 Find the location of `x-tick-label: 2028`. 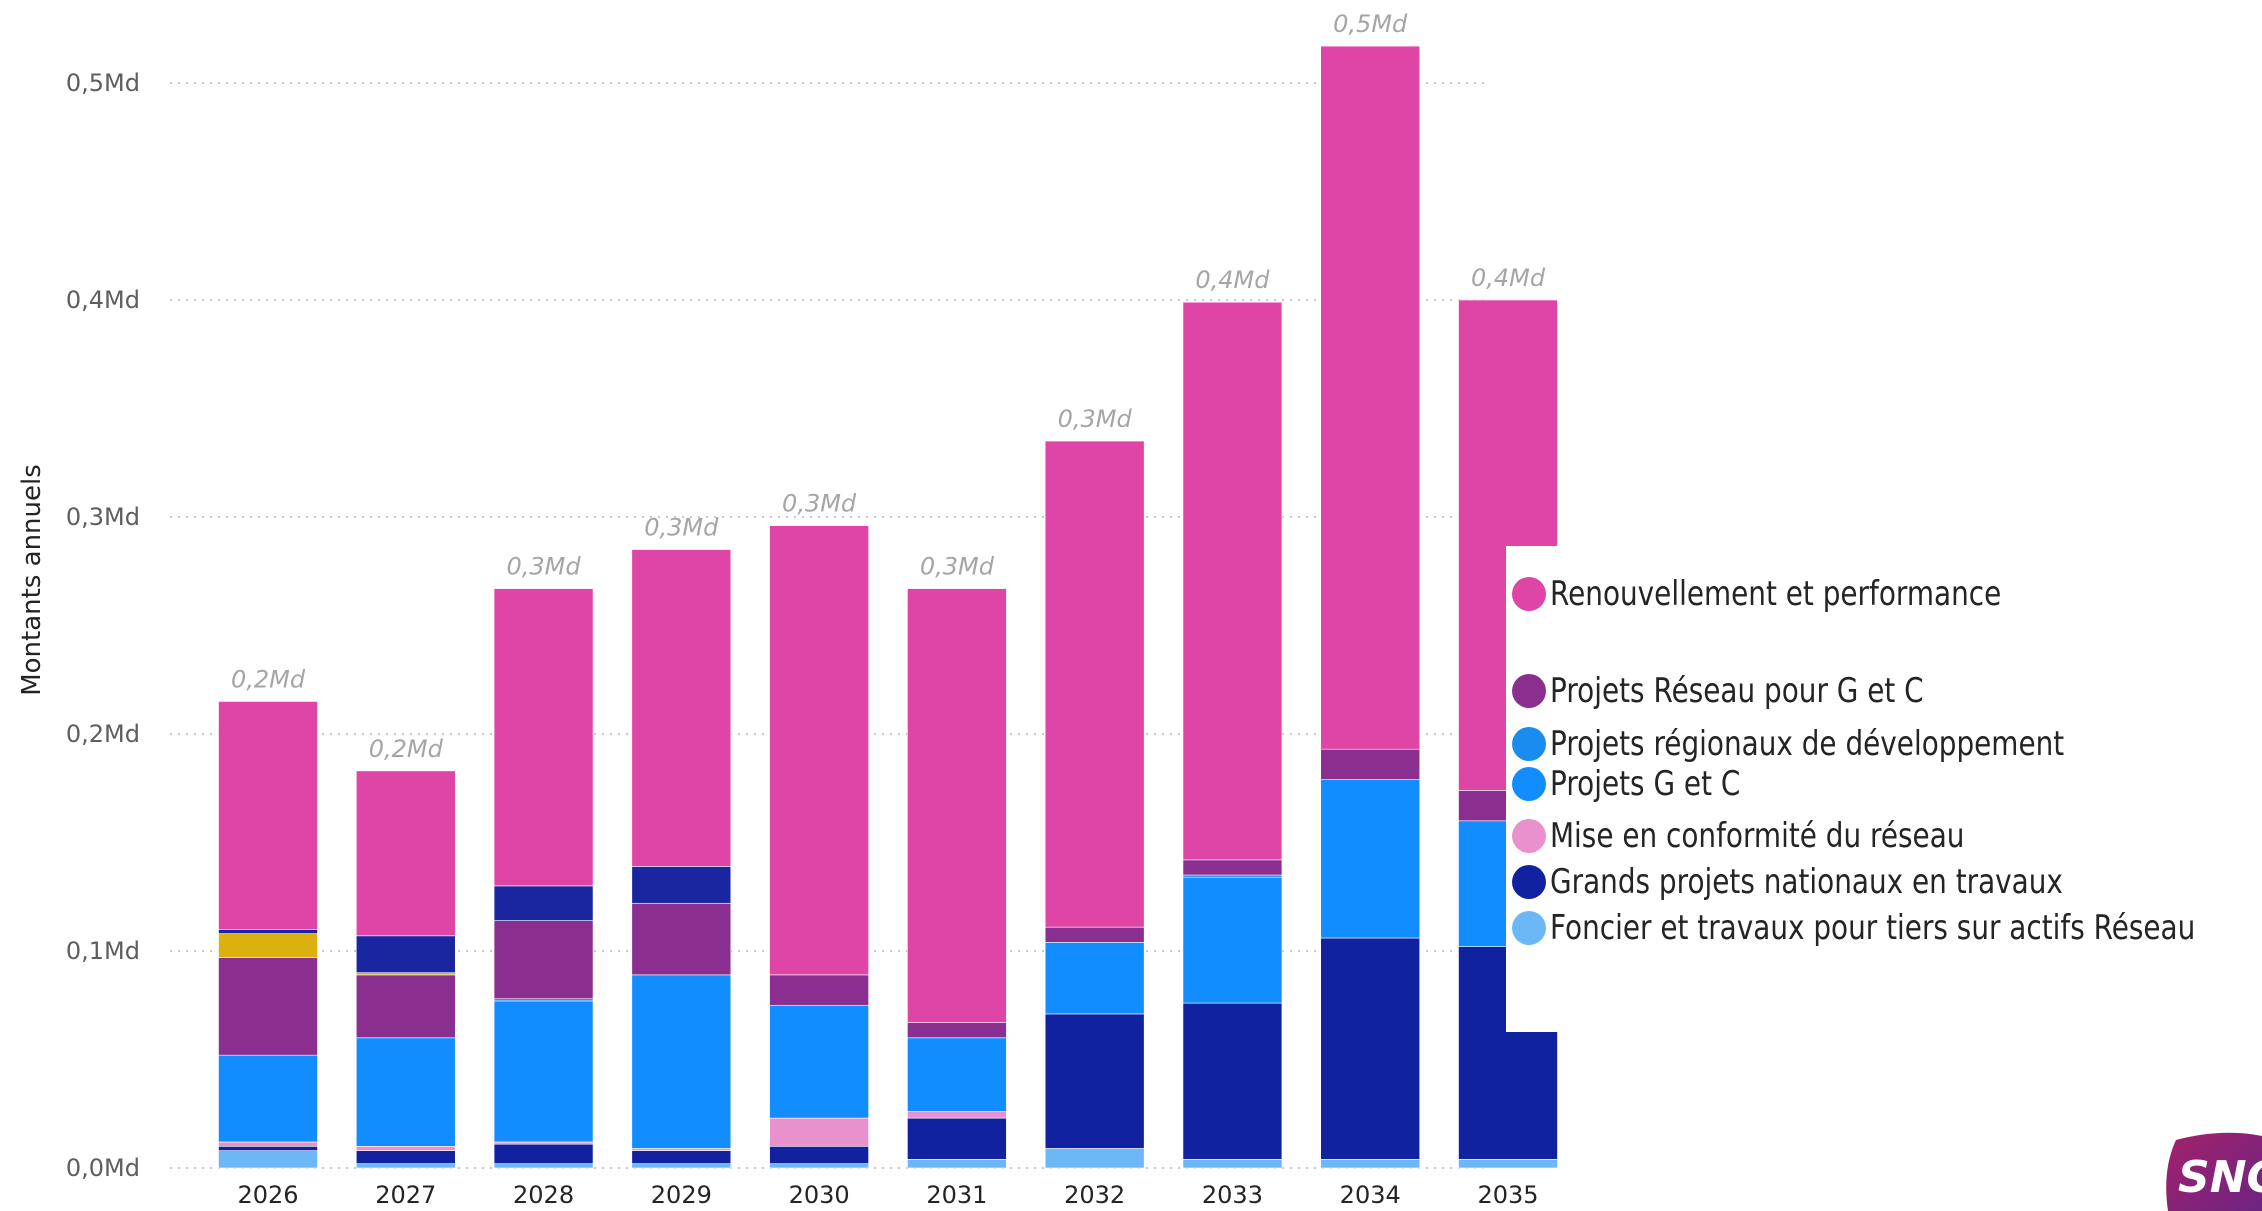

x-tick-label: 2028 is located at coordinates (543, 1195).